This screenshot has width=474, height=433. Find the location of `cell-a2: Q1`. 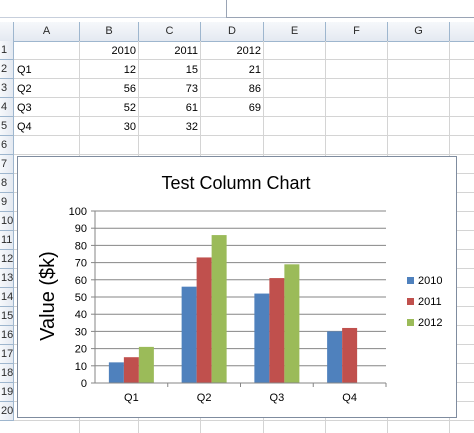

cell-a2: Q1 is located at coordinates (24, 70).